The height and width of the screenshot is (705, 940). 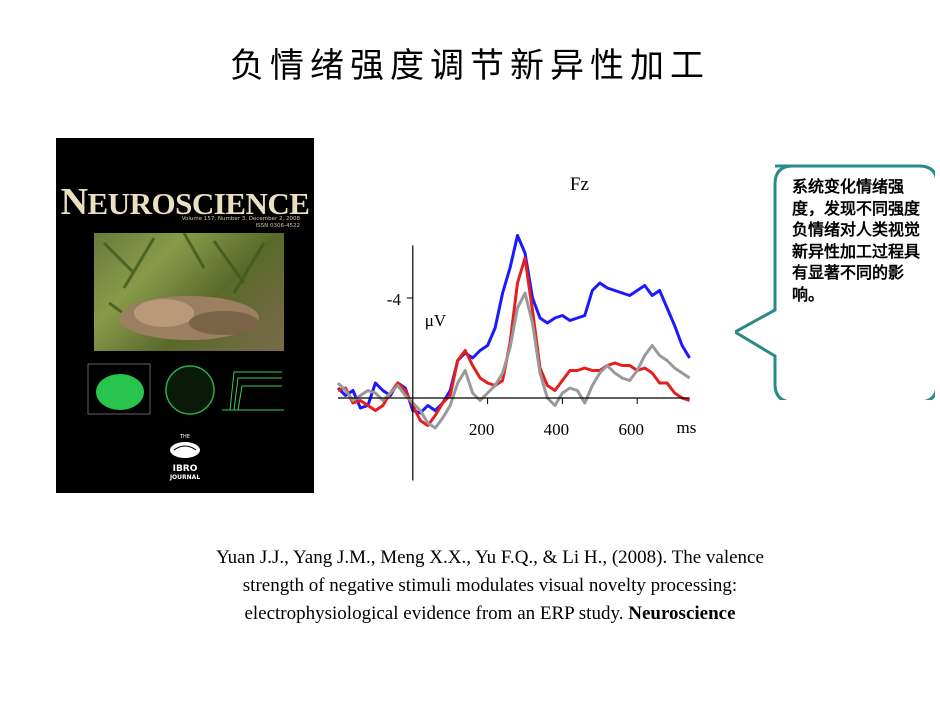 I want to click on y-axis-label: μV, so click(x=436, y=320).